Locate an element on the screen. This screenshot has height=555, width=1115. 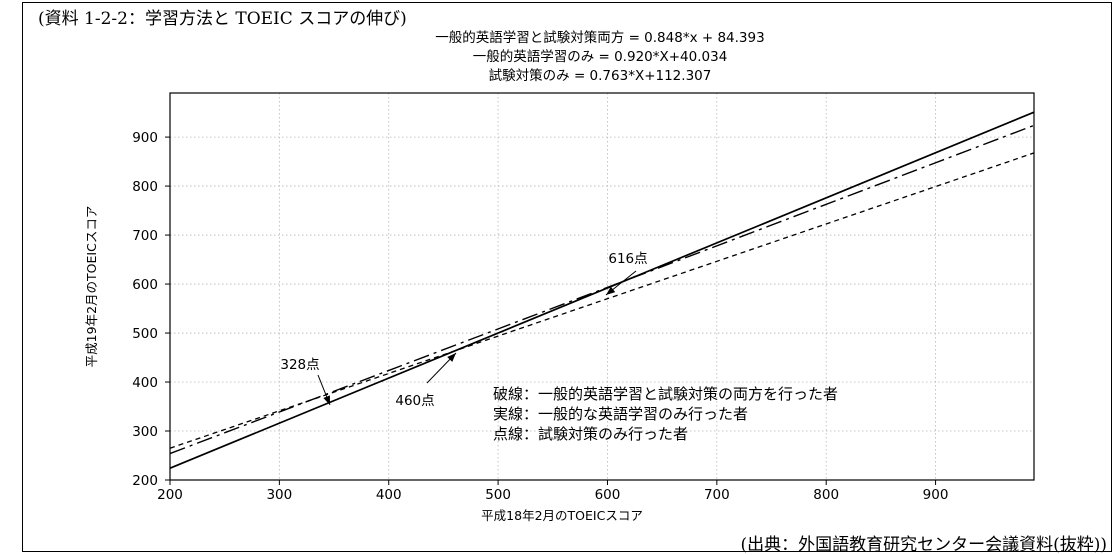
annotation-label-1: 460点 is located at coordinates (414, 401).